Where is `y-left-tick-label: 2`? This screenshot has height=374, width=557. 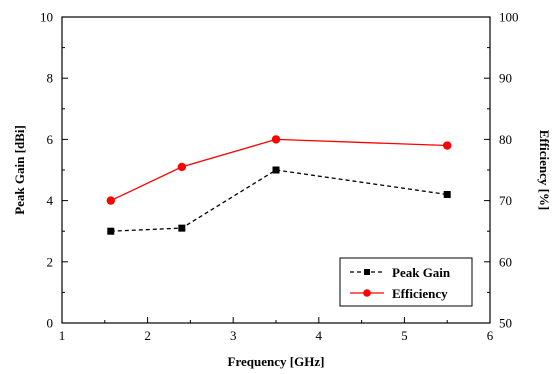 y-left-tick-label: 2 is located at coordinates (50, 261).